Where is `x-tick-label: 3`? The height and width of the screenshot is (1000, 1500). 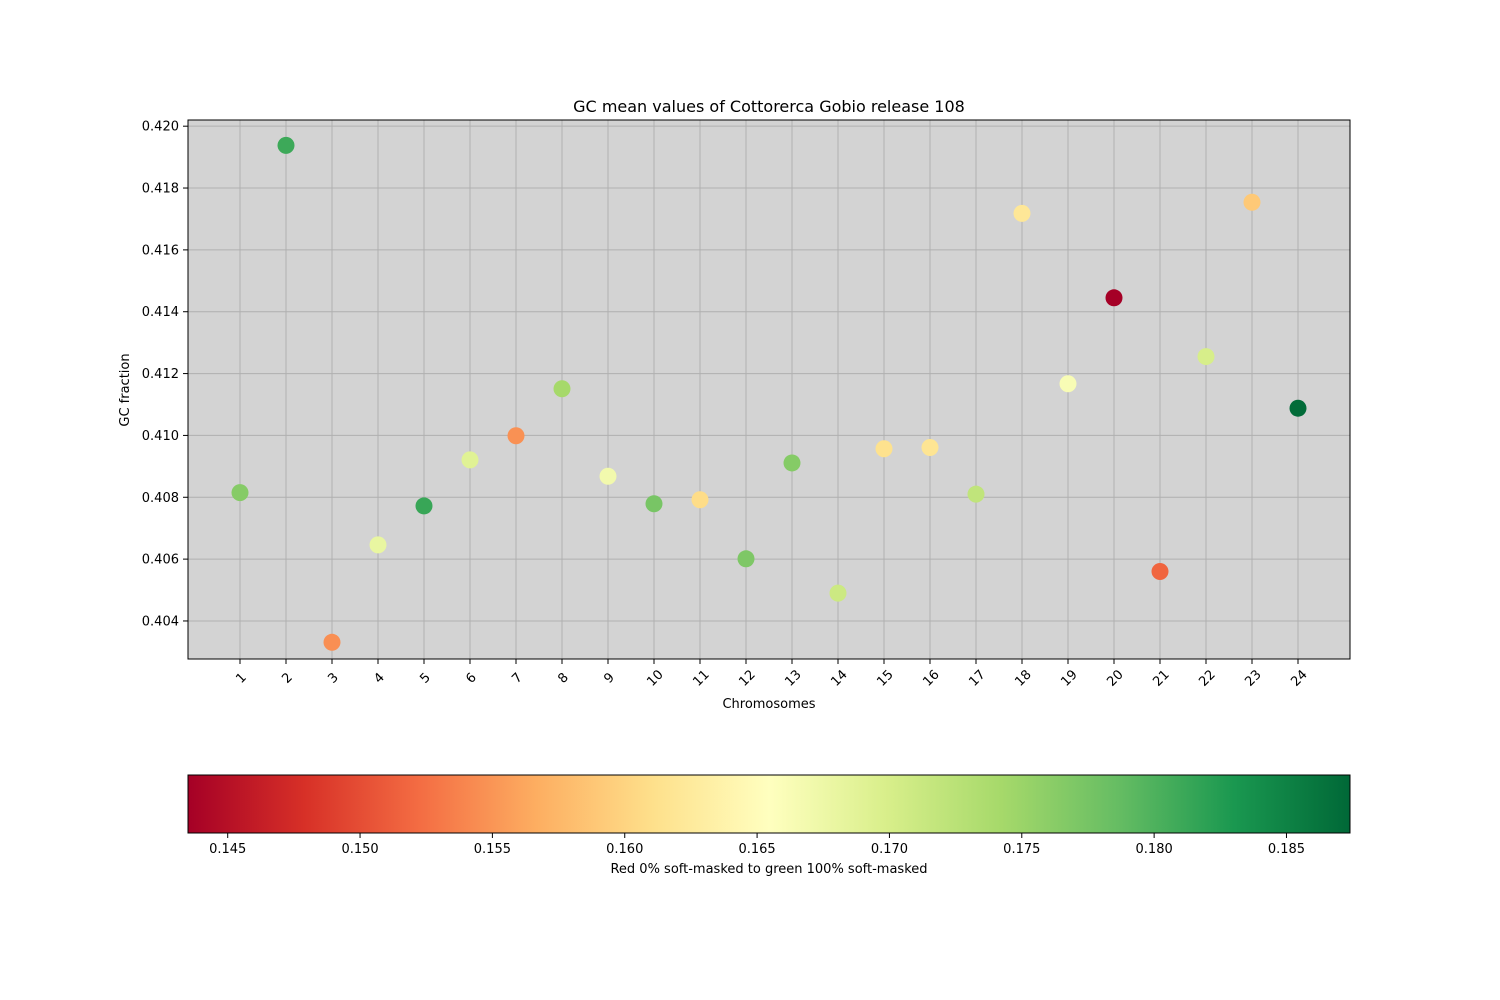
x-tick-label: 3 is located at coordinates (333, 678).